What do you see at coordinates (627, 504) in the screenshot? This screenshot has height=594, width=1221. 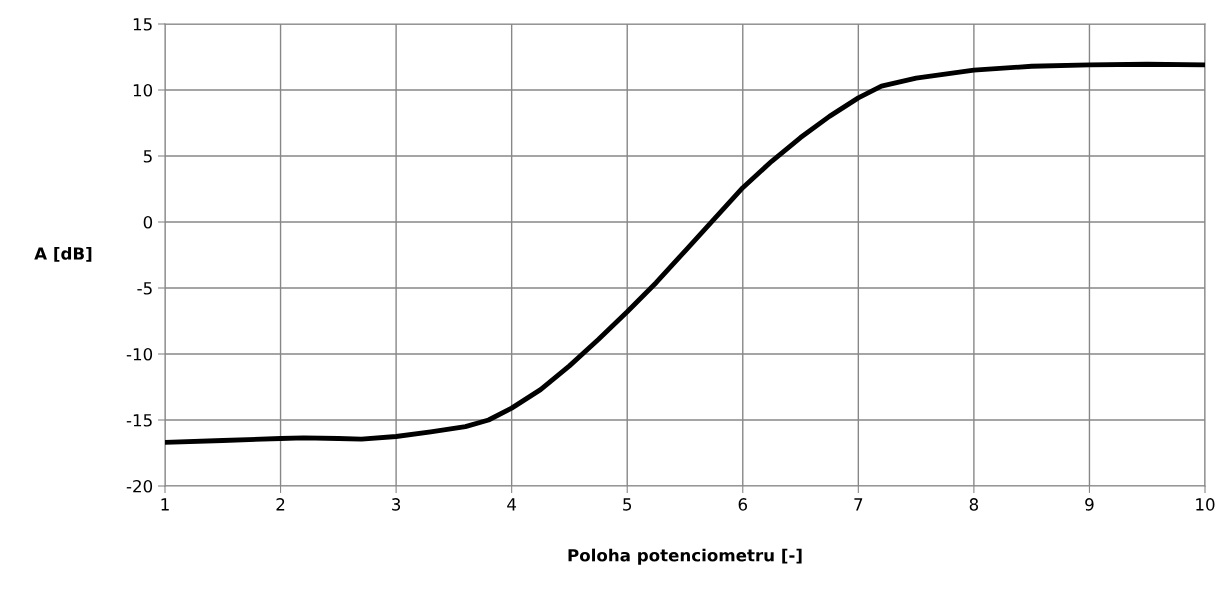 I see `x-tick-label: 5` at bounding box center [627, 504].